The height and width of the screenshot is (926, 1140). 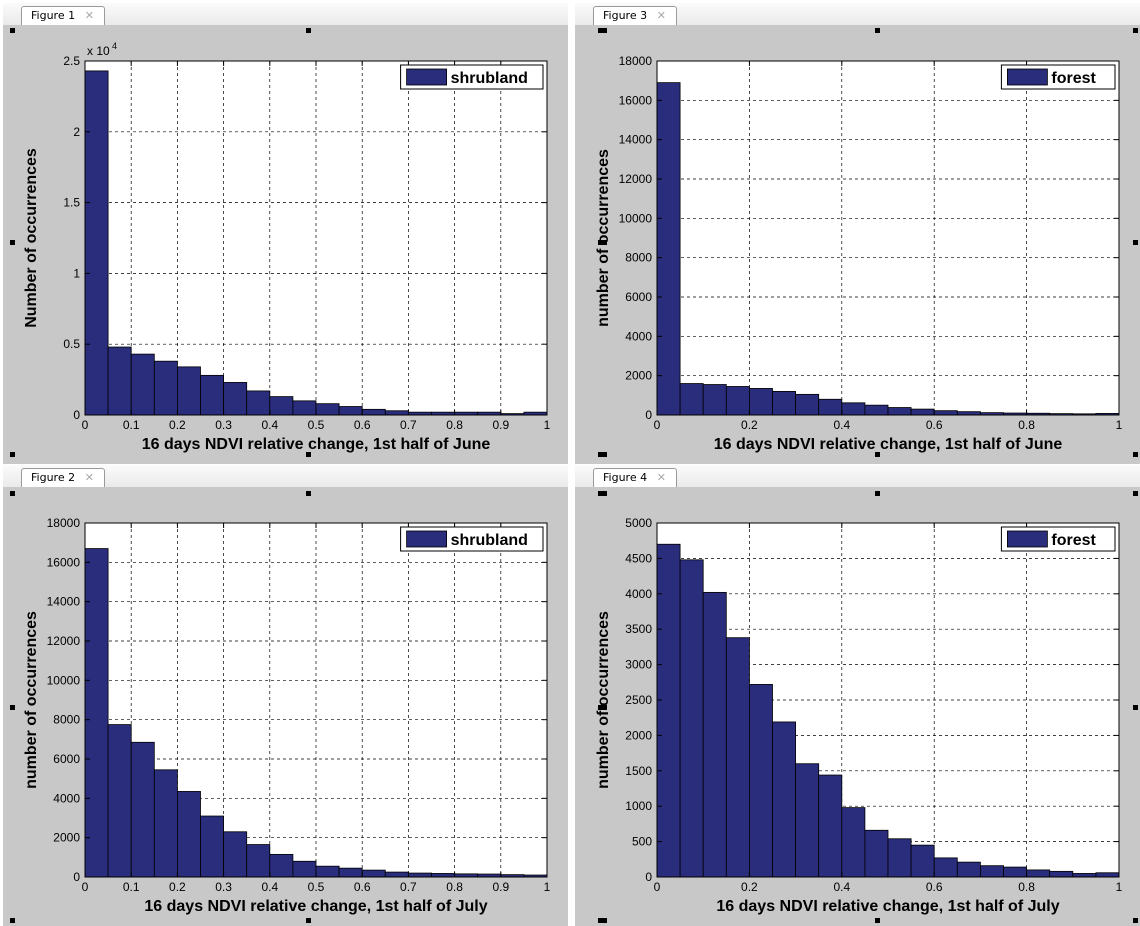 What do you see at coordinates (76, 877) in the screenshot?
I see `y-tick-label: 0` at bounding box center [76, 877].